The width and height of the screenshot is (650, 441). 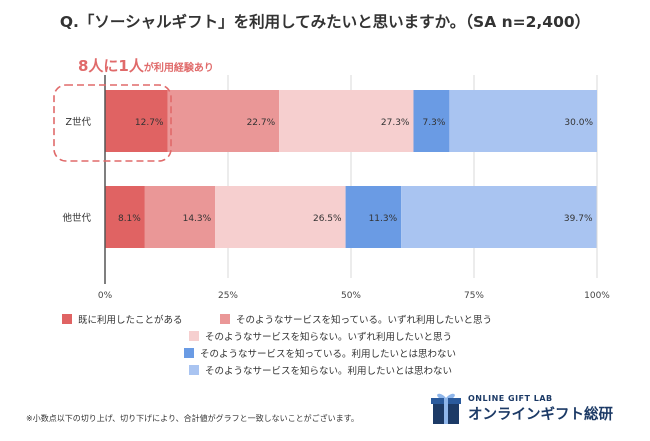 I want to click on data-label: 26.5%, so click(x=327, y=219).